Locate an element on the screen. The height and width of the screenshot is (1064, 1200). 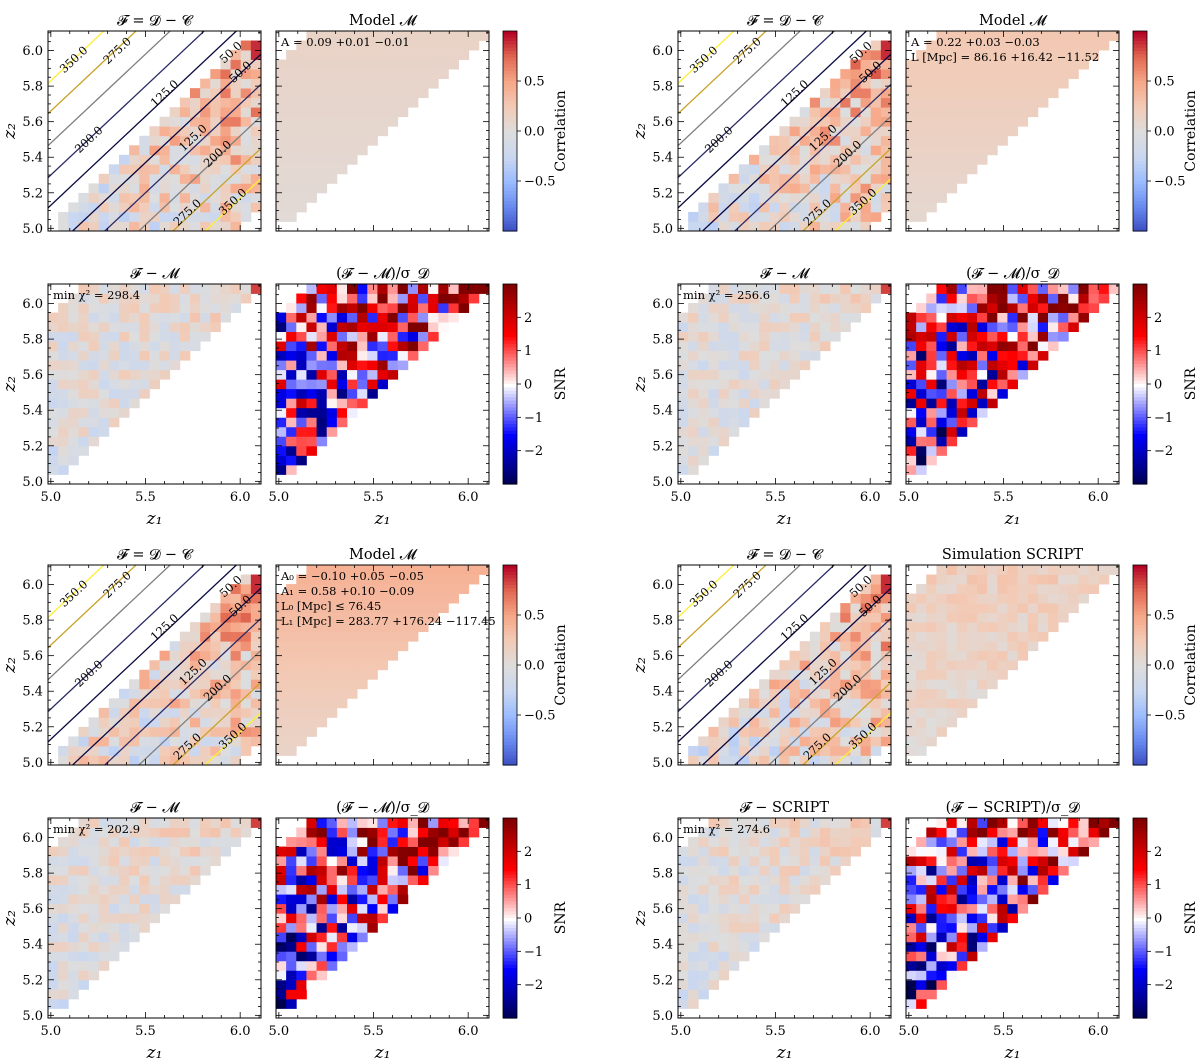
g1-diff-title: 𝓕 − 𝓜 is located at coordinates (155, 274).